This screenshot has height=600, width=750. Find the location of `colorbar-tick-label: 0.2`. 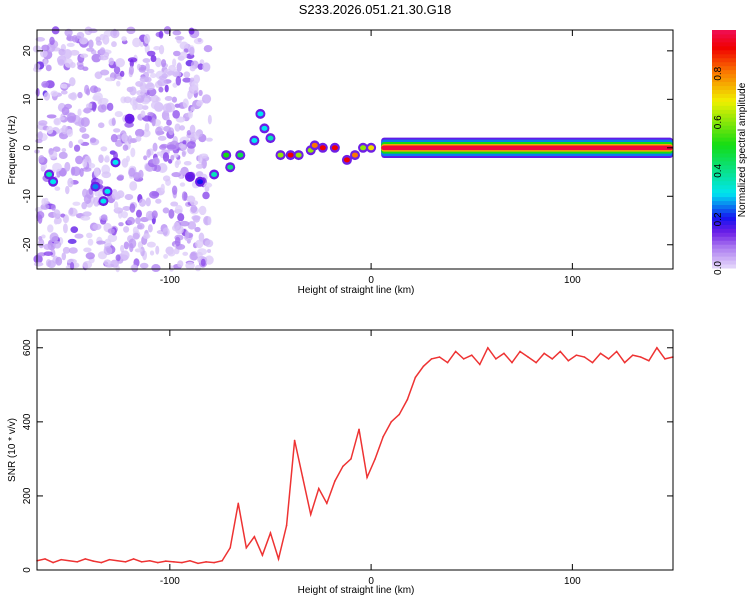

colorbar-tick-label: 0.2 is located at coordinates (718, 219).